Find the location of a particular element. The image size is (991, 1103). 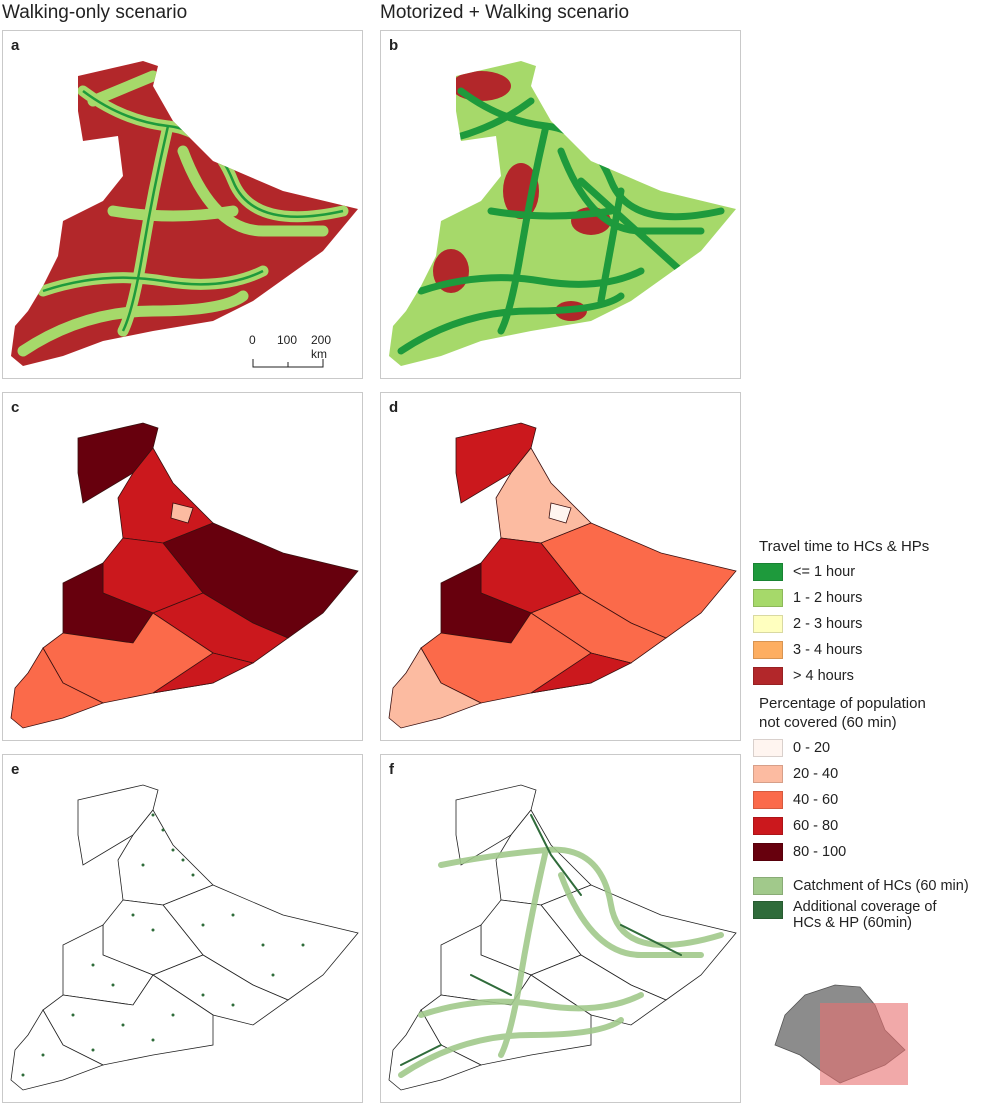

legend-label: 3 - 4 hours is located at coordinates (828, 650).